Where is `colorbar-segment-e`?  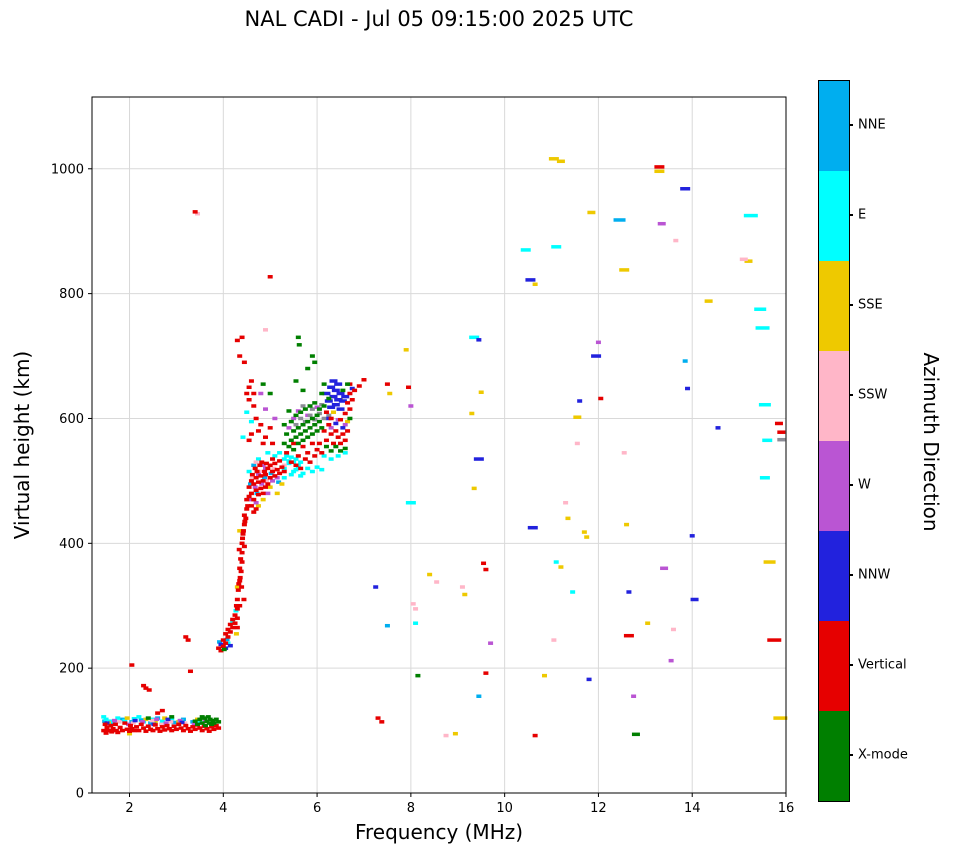
colorbar-segment-e is located at coordinates (834, 216).